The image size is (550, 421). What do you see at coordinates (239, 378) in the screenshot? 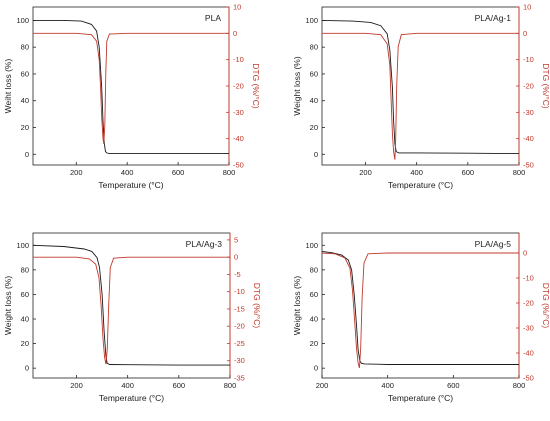
I see `y2-tick-label: -35` at bounding box center [239, 378].